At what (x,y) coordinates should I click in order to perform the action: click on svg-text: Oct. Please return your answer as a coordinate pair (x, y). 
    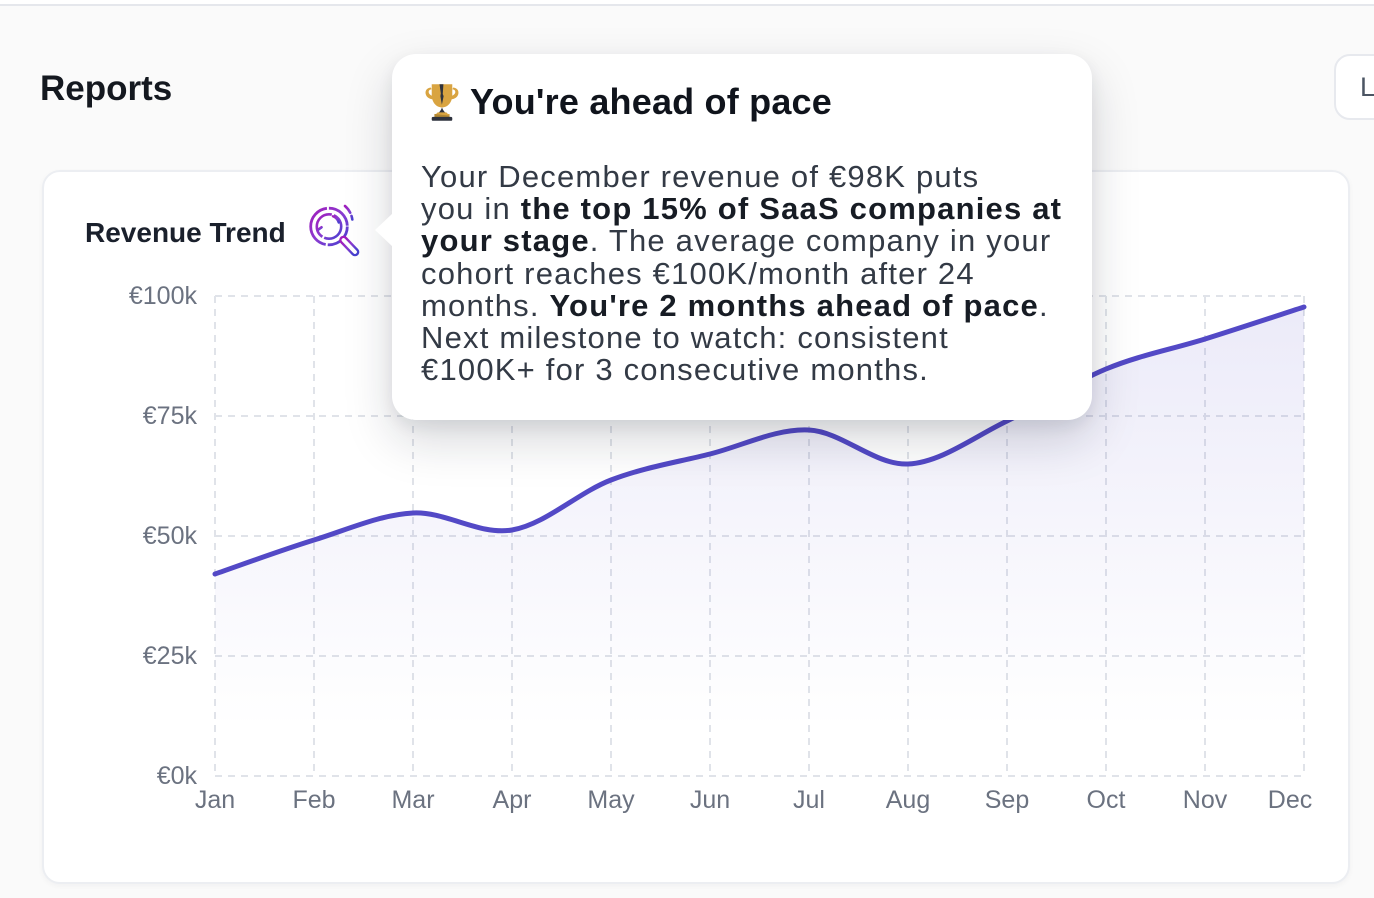
    Looking at the image, I should click on (1106, 800).